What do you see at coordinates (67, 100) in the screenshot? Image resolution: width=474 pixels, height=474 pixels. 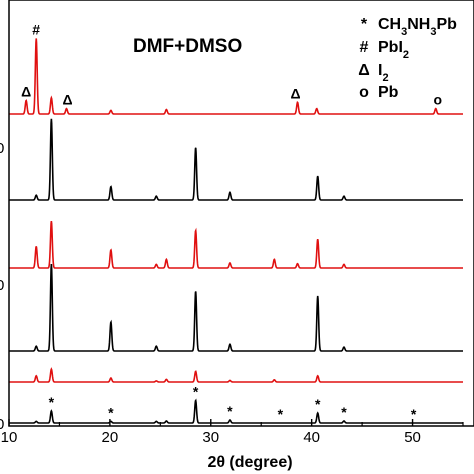 I see `peak-marker-1-3: Δ` at bounding box center [67, 100].